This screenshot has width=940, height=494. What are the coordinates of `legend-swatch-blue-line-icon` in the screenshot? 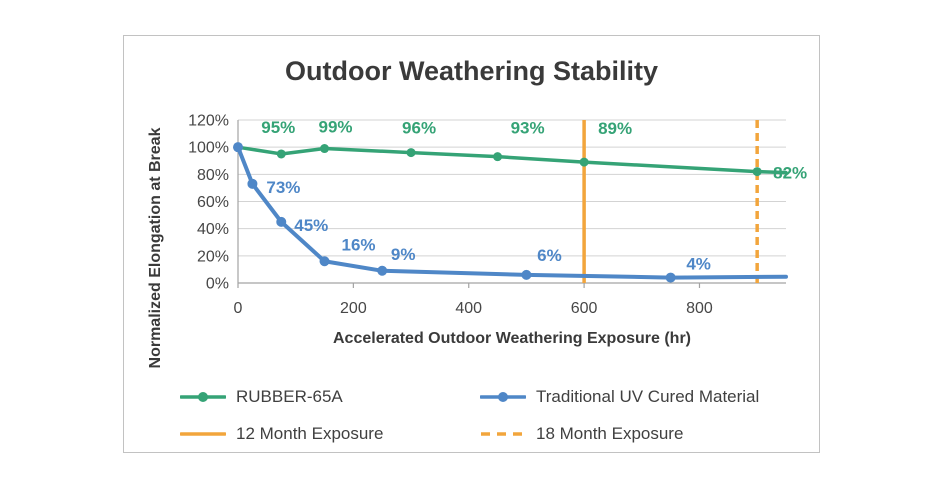 It's located at (503, 397).